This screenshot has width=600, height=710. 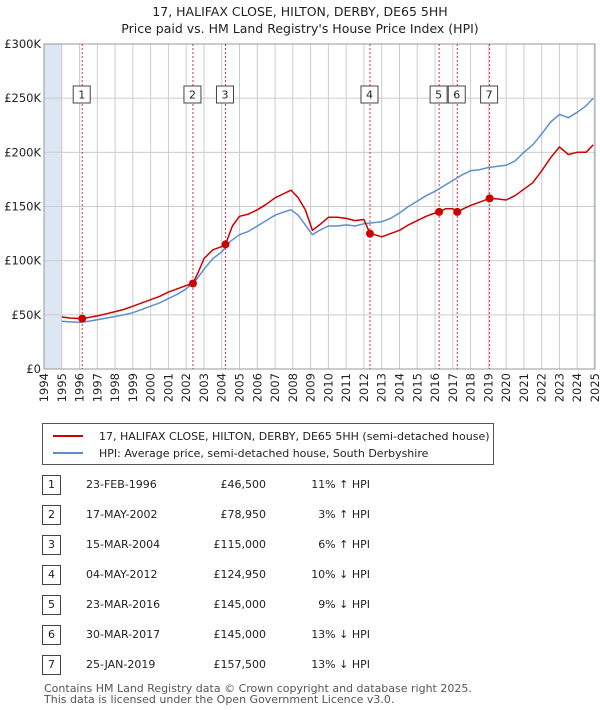 What do you see at coordinates (300, 666) in the screenshot?
I see `table-row: 7 25-JAN-2019 £157,500 13% ↓ HPI` at bounding box center [300, 666].